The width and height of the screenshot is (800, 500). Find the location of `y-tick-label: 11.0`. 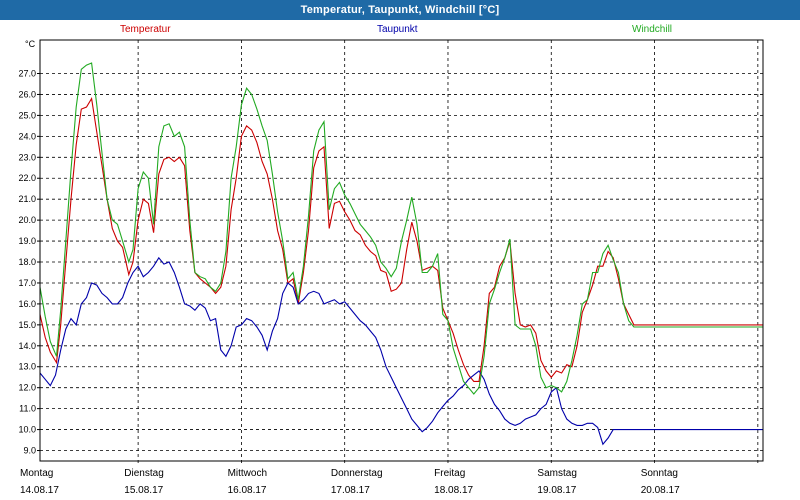

y-tick-label: 11.0 is located at coordinates (27, 409).